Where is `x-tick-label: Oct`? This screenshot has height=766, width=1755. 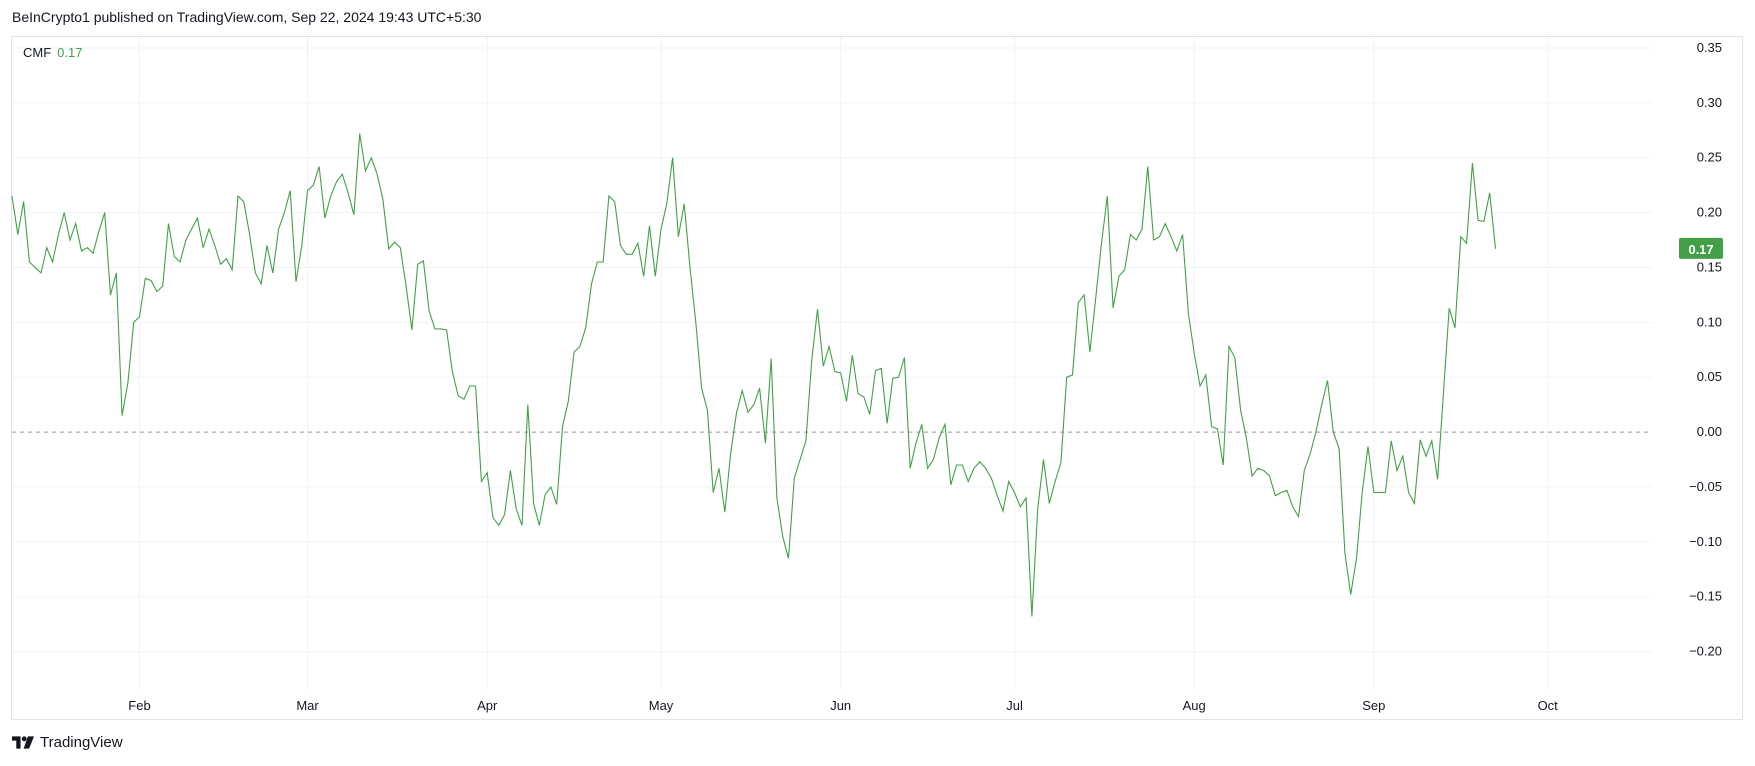 x-tick-label: Oct is located at coordinates (1548, 705).